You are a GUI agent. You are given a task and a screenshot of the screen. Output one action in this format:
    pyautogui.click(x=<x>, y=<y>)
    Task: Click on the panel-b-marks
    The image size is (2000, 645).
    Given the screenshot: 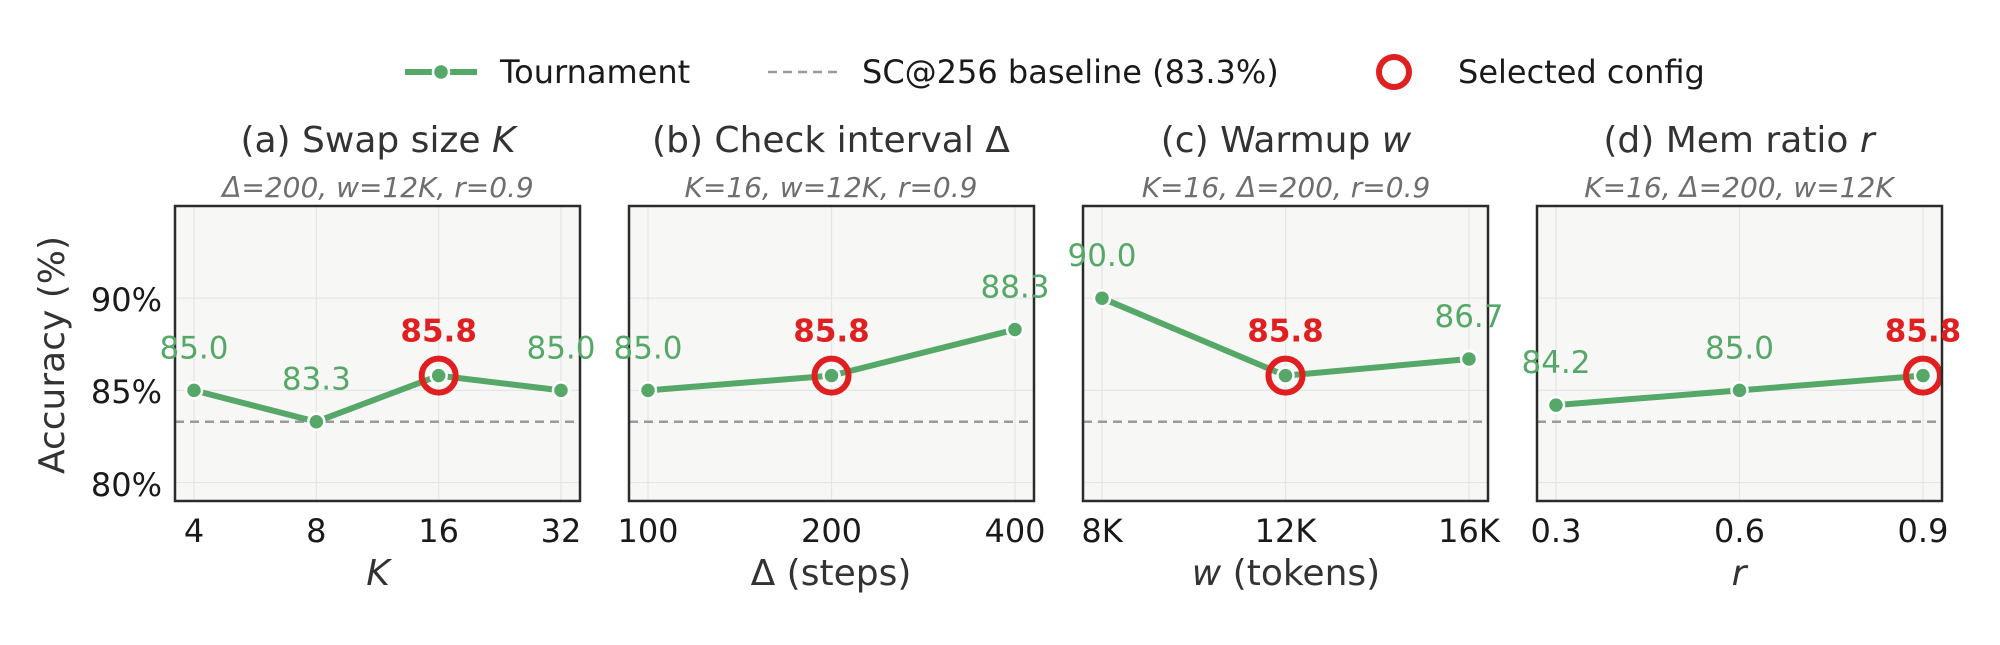 What is the action you would take?
    pyautogui.click(x=831, y=353)
    